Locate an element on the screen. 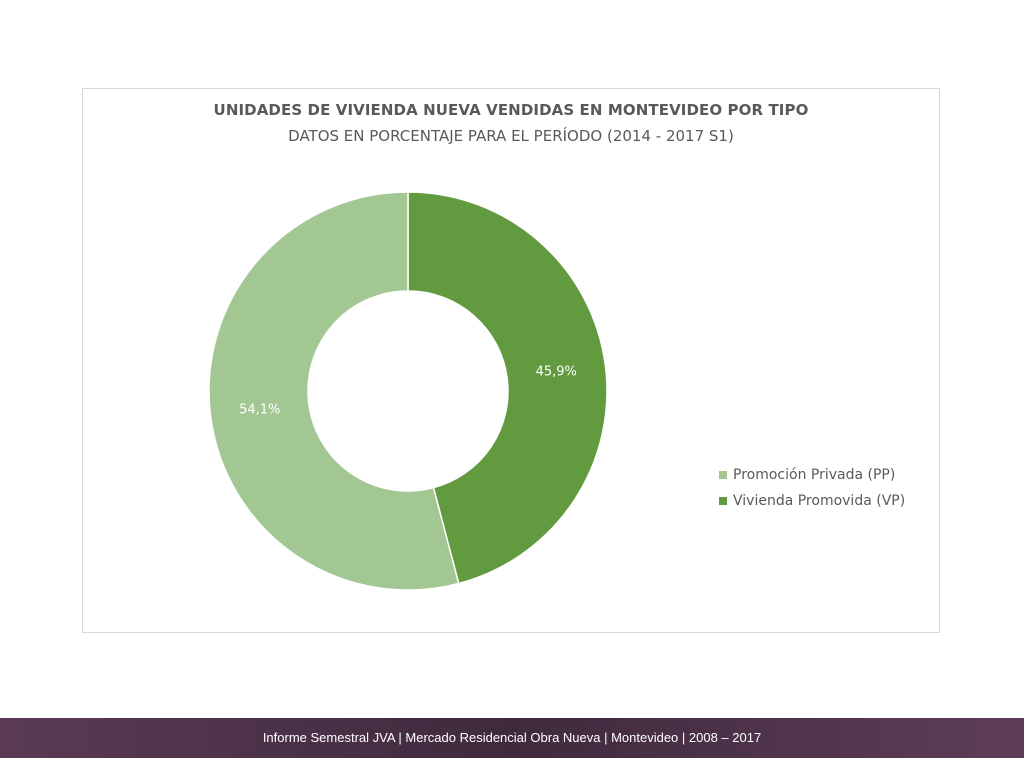 Image resolution: width=1024 pixels, height=768 pixels. legend-swatch-promocion-privada is located at coordinates (723, 475).